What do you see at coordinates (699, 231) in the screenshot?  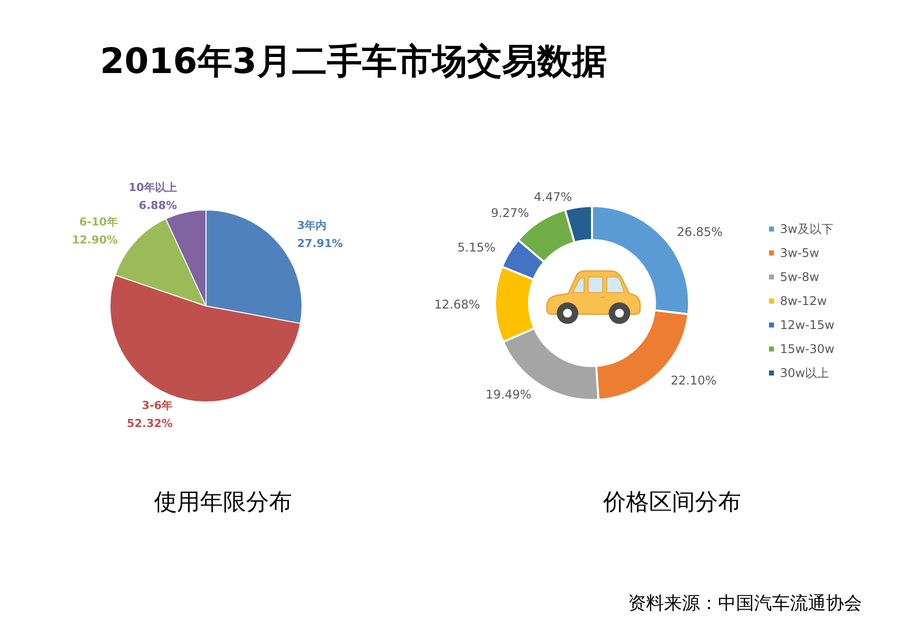 I see `data-label: 26.85%` at bounding box center [699, 231].